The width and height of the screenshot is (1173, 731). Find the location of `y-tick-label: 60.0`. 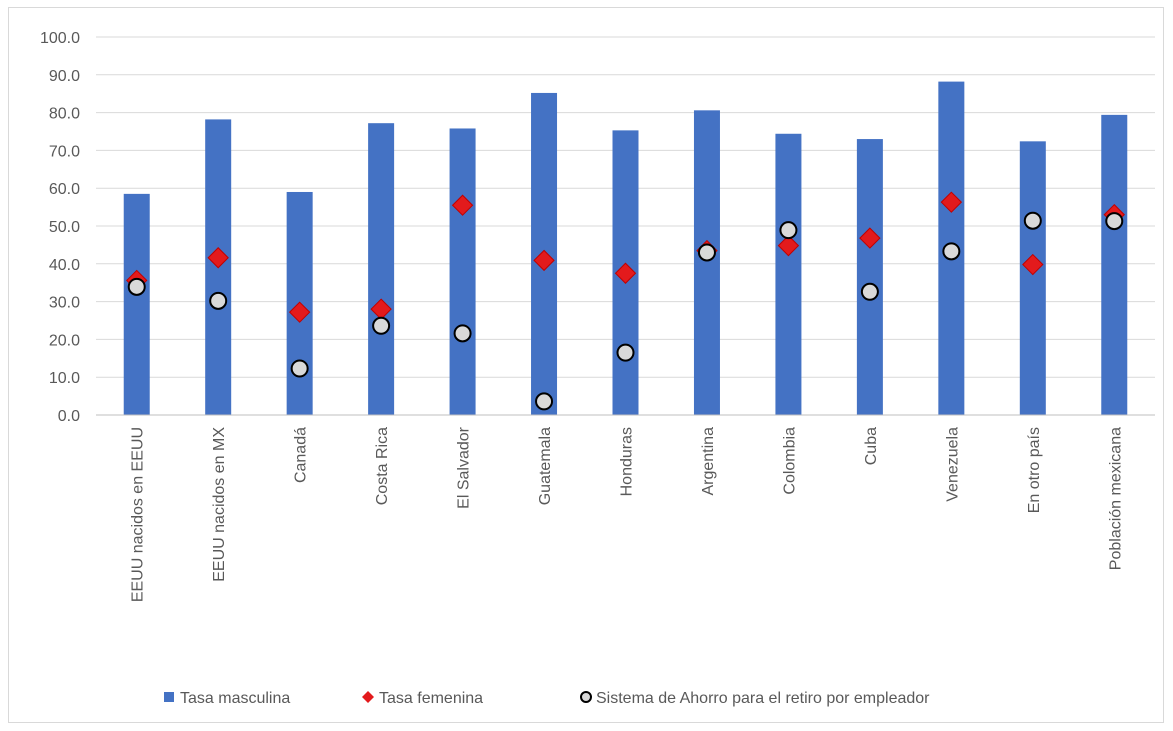

y-tick-label: 60.0 is located at coordinates (64, 189).